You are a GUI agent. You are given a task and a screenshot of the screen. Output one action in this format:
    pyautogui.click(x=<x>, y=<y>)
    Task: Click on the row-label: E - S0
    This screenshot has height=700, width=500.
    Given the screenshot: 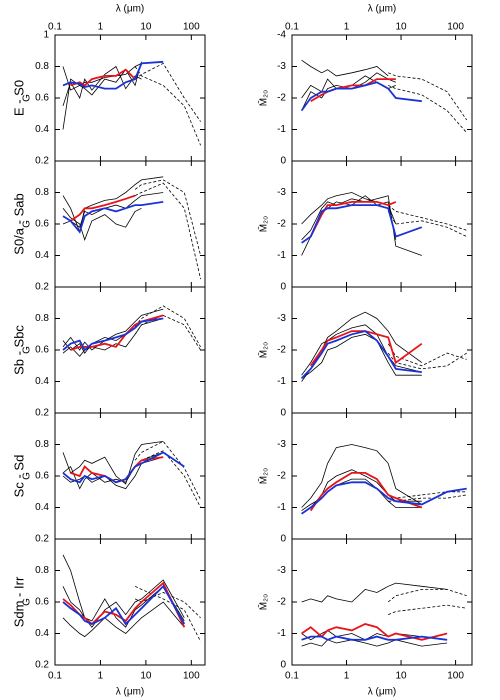 What is the action you would take?
    pyautogui.click(x=18, y=98)
    